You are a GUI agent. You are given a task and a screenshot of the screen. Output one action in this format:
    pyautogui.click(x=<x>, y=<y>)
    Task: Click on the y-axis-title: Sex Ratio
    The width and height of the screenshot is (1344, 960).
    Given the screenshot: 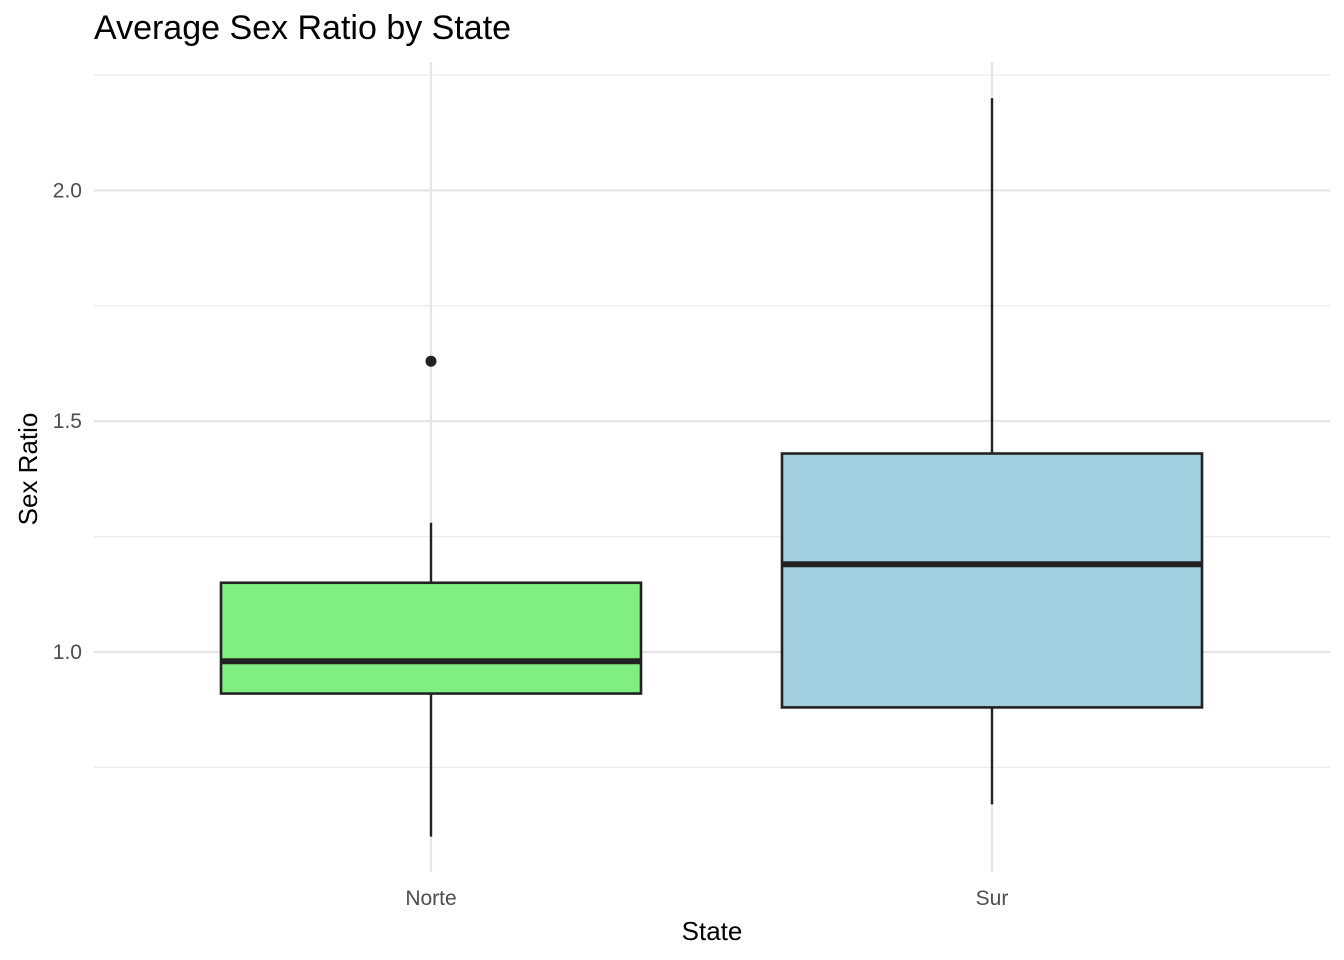 What is the action you would take?
    pyautogui.click(x=28, y=469)
    